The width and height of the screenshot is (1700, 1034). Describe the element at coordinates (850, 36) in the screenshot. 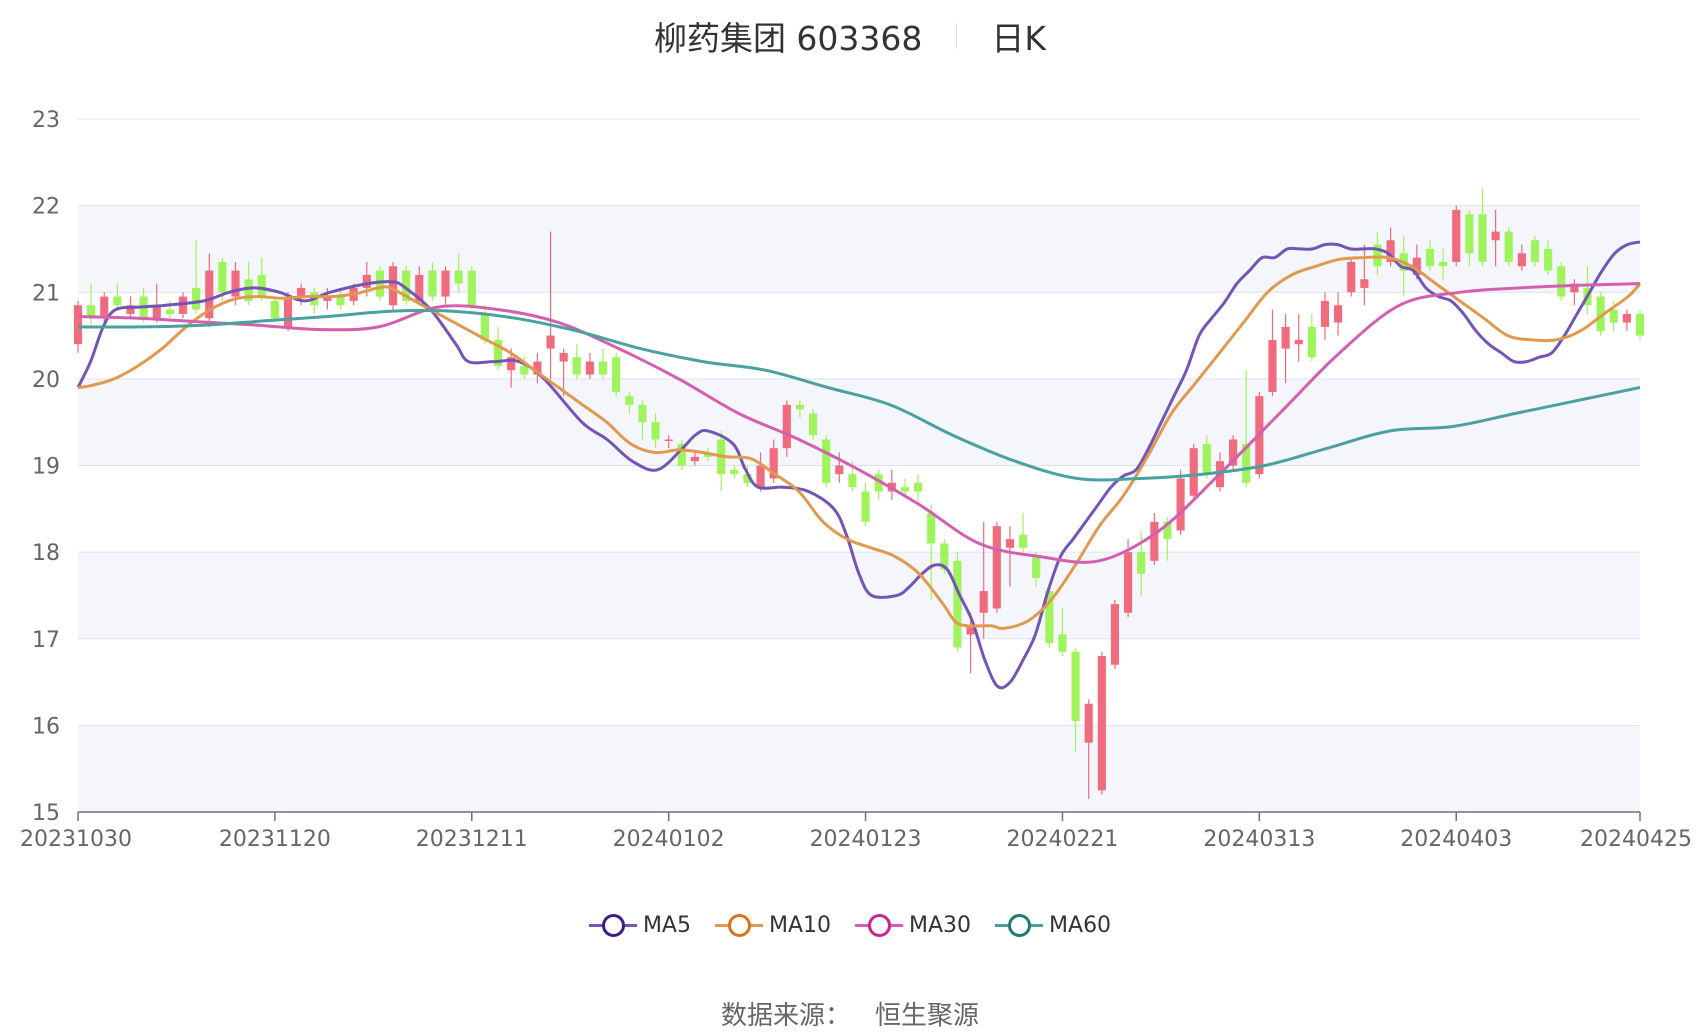

I see `chart-title-row: 柳药集团 603368 日K` at that location.